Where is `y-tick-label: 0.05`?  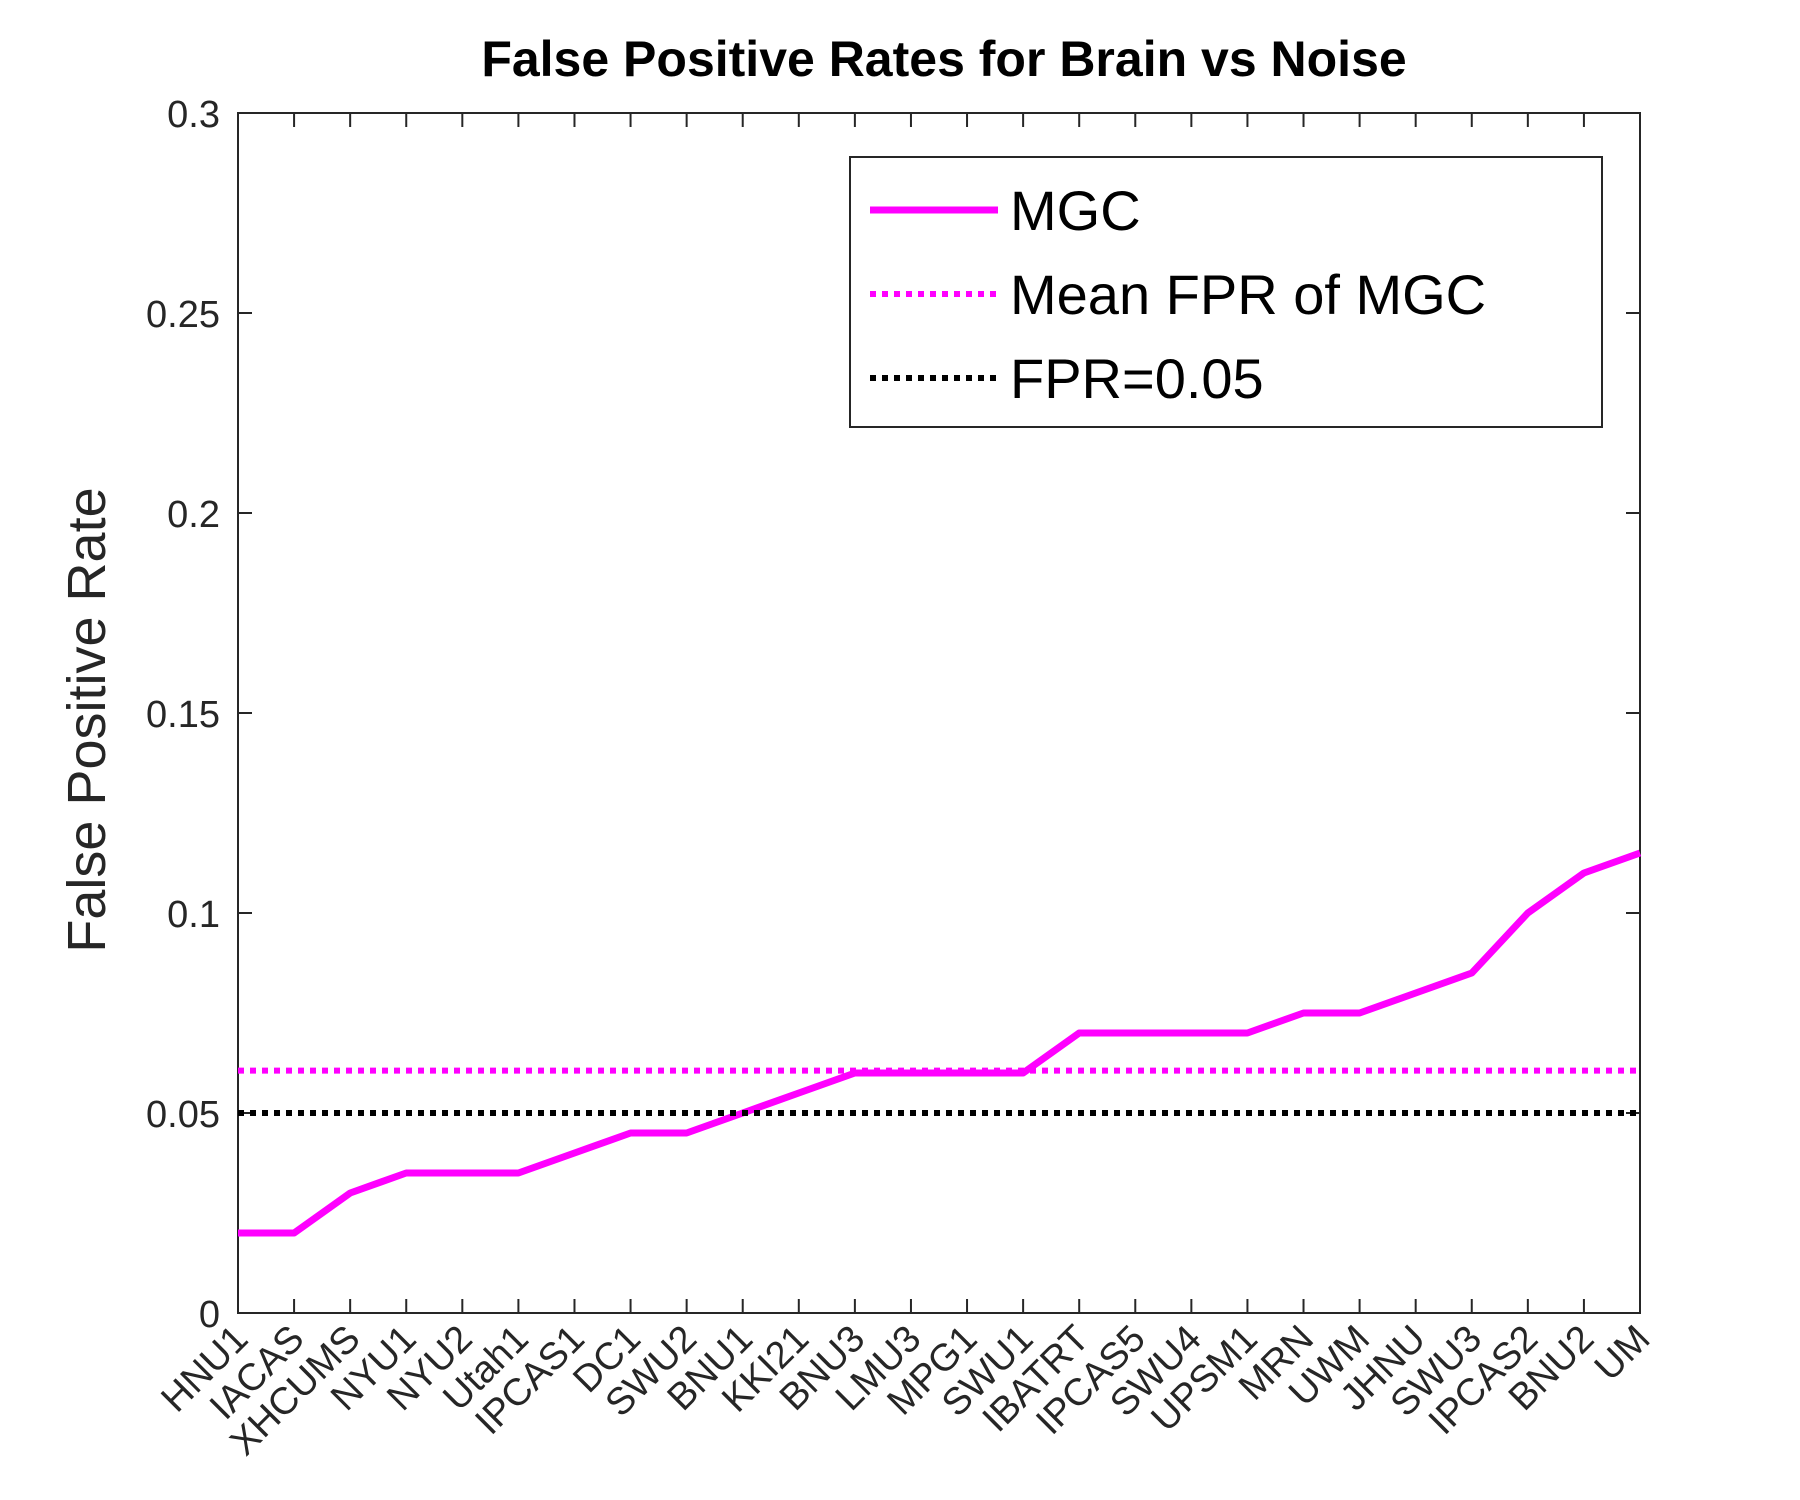 y-tick-label: 0.05 is located at coordinates (183, 1115).